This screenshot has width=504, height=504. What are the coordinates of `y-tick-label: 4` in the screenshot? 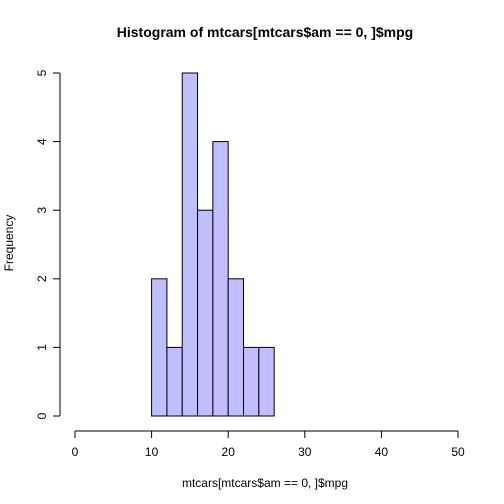 It's located at (42, 141).